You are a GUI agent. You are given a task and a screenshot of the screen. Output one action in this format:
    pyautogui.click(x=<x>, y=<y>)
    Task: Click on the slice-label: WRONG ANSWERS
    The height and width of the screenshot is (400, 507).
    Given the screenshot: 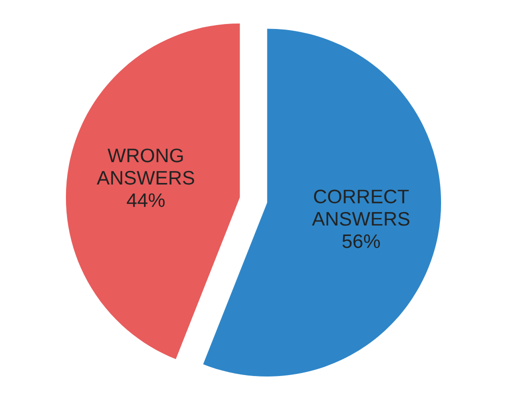 What is the action you would take?
    pyautogui.click(x=145, y=166)
    